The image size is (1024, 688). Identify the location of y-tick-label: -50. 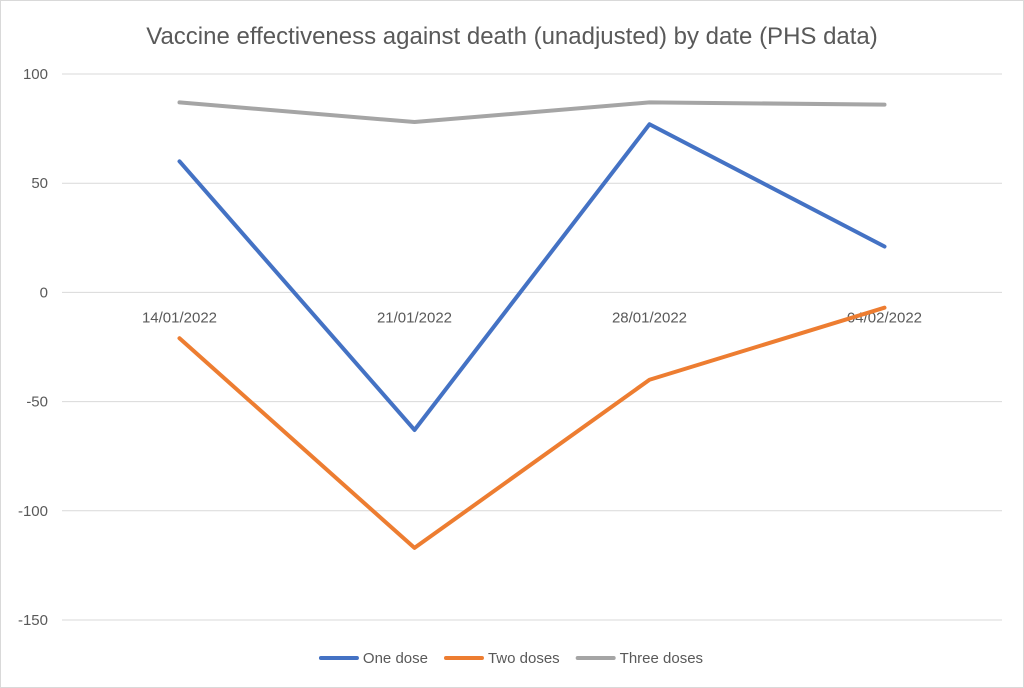
(37, 402).